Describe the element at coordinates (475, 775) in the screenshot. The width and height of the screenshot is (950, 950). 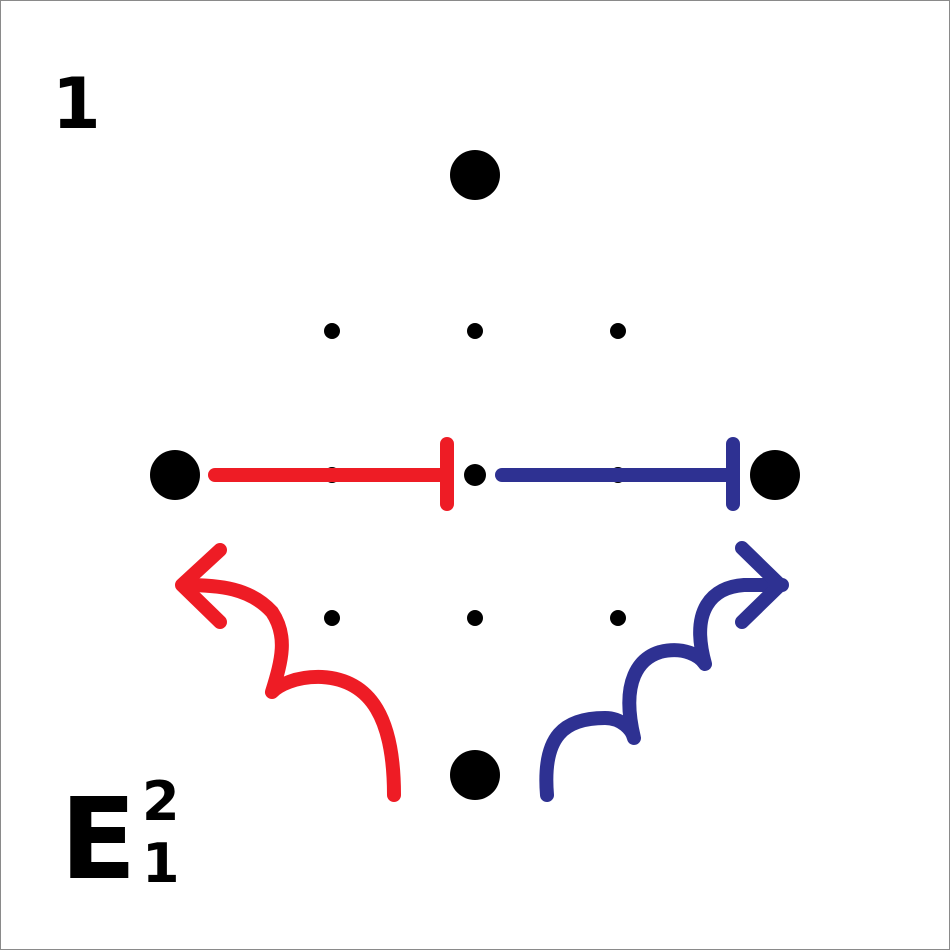
I see `large-dot-bottom` at that location.